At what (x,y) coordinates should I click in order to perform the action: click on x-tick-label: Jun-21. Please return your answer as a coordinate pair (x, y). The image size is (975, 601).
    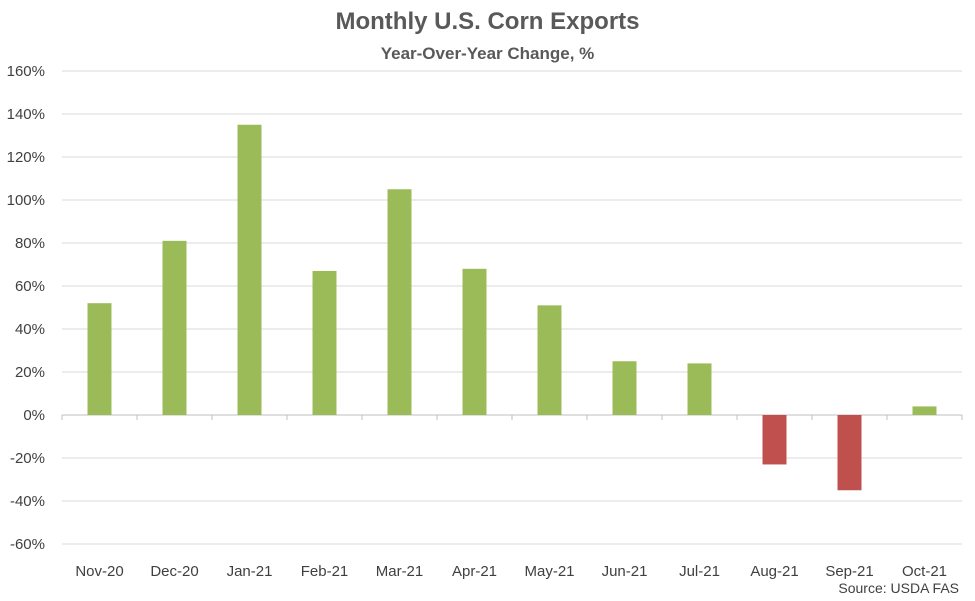
    Looking at the image, I should click on (625, 571).